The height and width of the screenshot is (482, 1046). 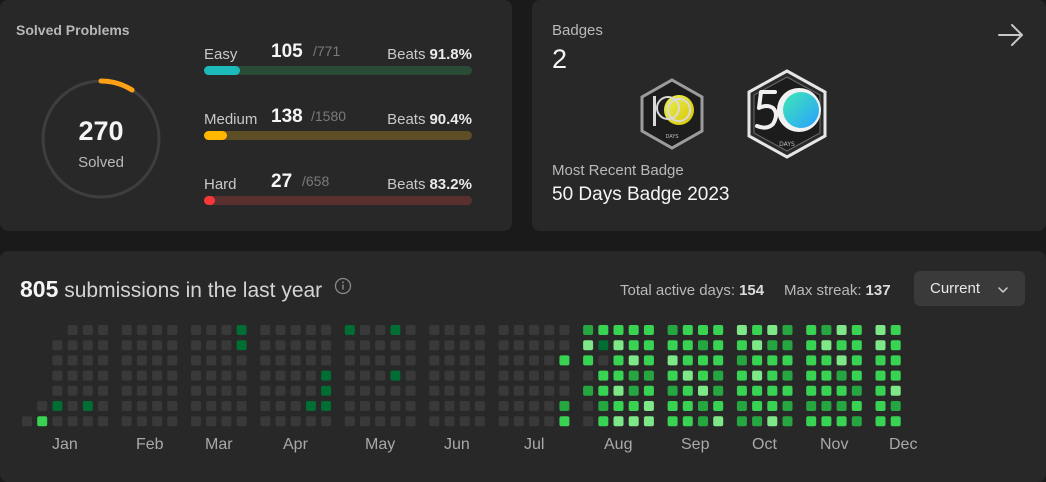 I want to click on difficulty-hard: Hard 27 /658 Beats 83.2%, so click(x=338, y=193).